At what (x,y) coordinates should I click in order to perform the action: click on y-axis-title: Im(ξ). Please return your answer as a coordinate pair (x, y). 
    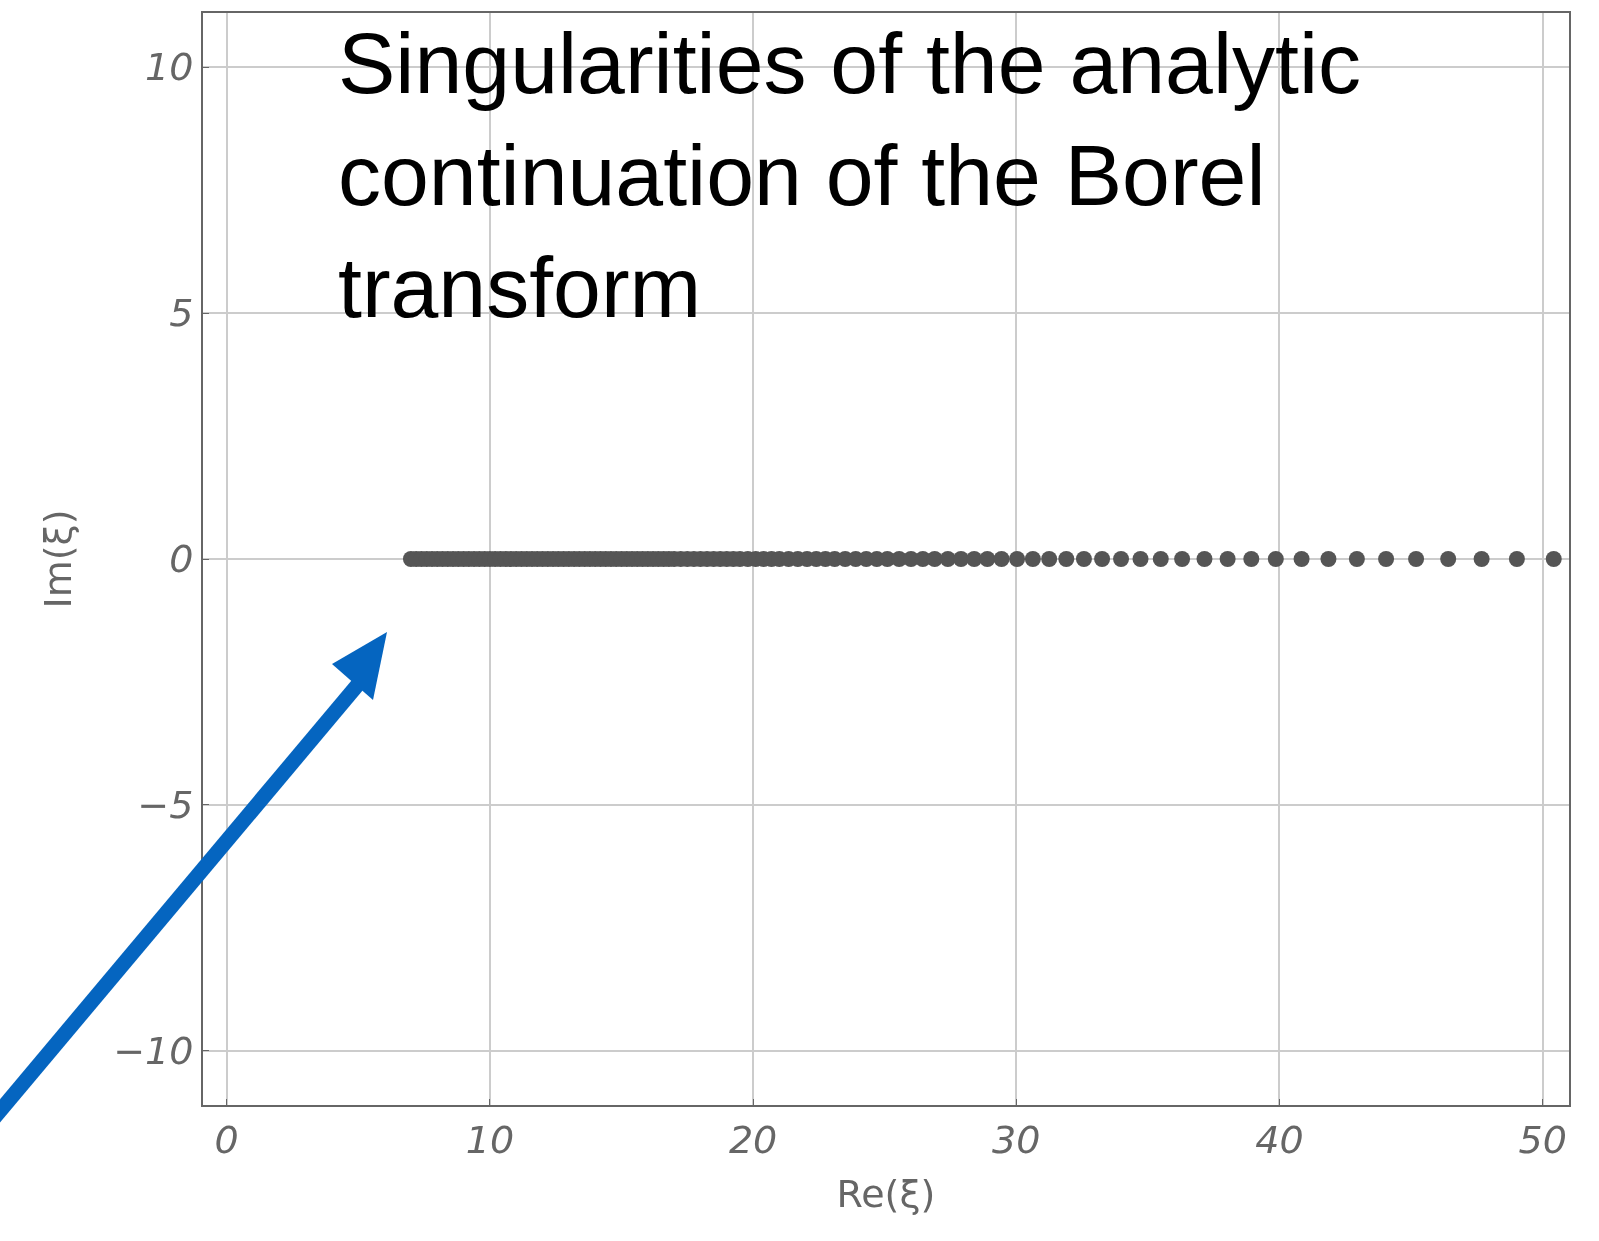
    Looking at the image, I should click on (57, 559).